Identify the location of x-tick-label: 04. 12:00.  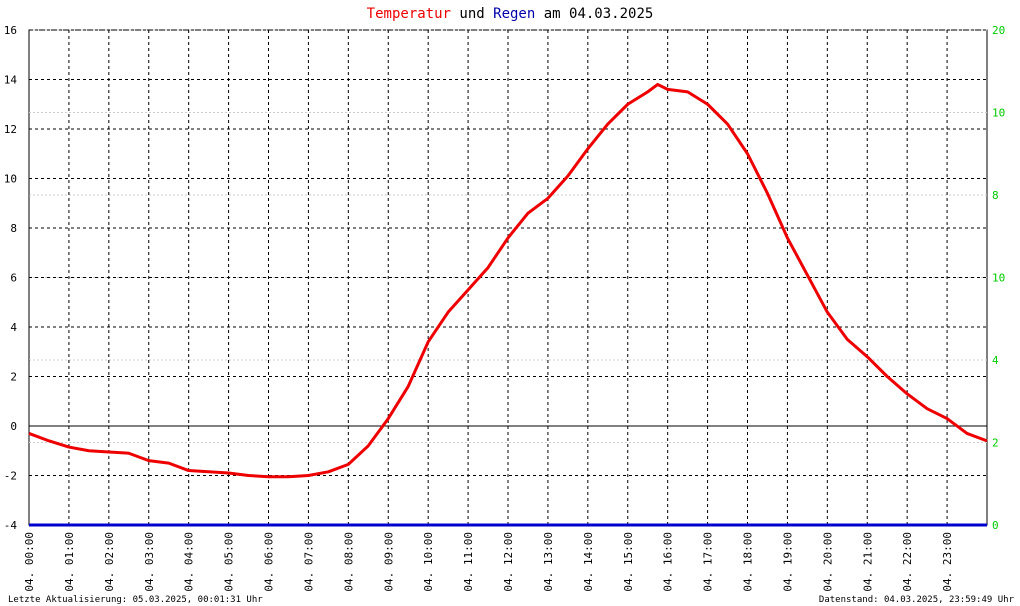
(508, 562).